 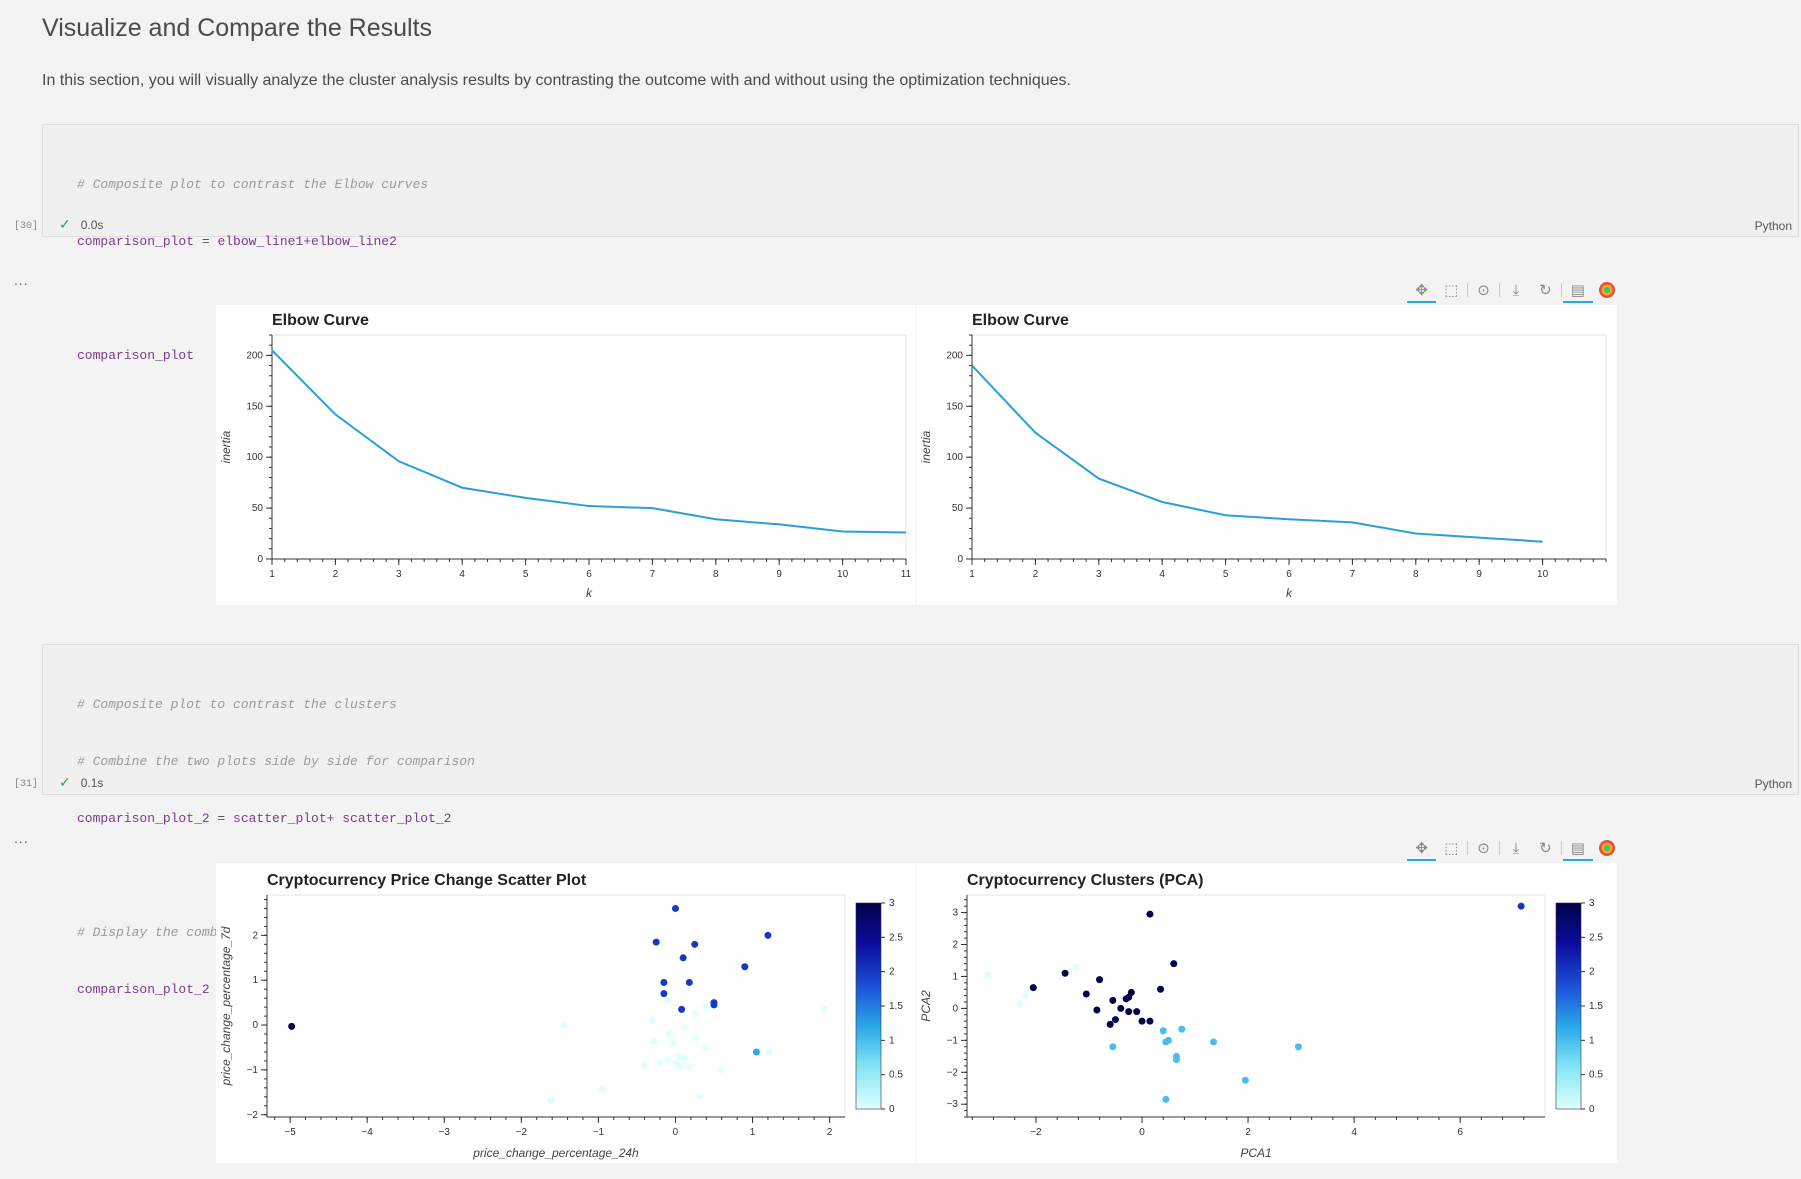 What do you see at coordinates (892, 972) in the screenshot?
I see `colorbar-tick-label: 2` at bounding box center [892, 972].